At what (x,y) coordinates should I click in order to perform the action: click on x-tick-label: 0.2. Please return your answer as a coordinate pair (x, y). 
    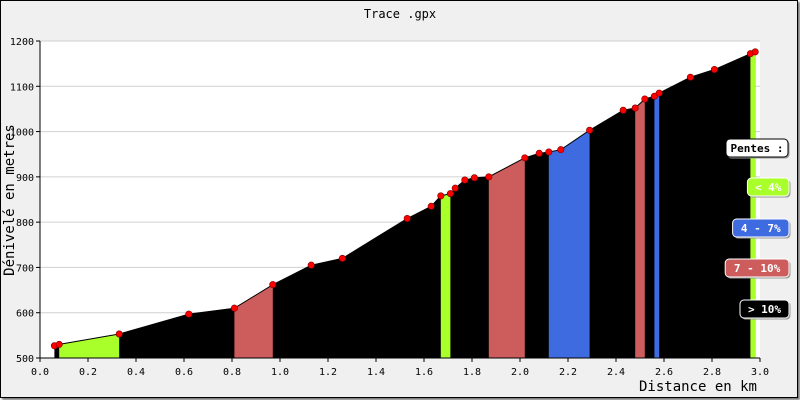
    Looking at the image, I should click on (88, 372).